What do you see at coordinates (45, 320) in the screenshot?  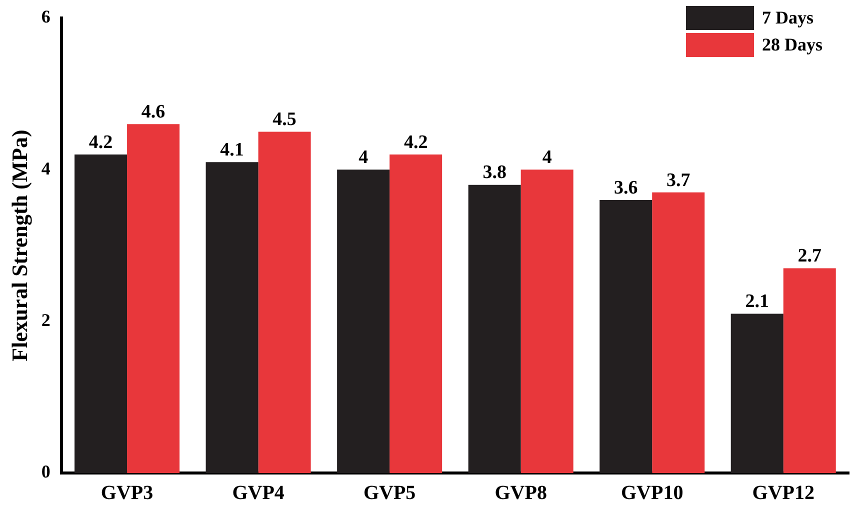 I see `y-tick-label: 2` at bounding box center [45, 320].